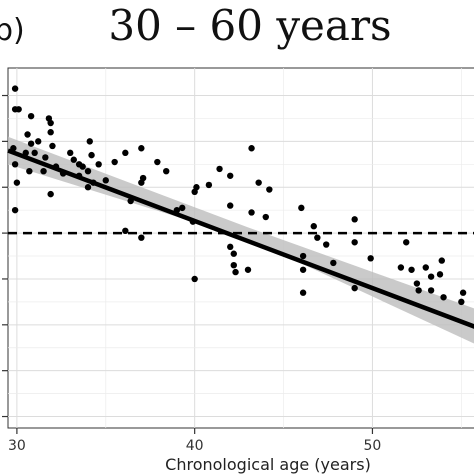 The width and height of the screenshot is (474, 474). What do you see at coordinates (17, 446) in the screenshot?
I see `x-tick-label: 30` at bounding box center [17, 446].